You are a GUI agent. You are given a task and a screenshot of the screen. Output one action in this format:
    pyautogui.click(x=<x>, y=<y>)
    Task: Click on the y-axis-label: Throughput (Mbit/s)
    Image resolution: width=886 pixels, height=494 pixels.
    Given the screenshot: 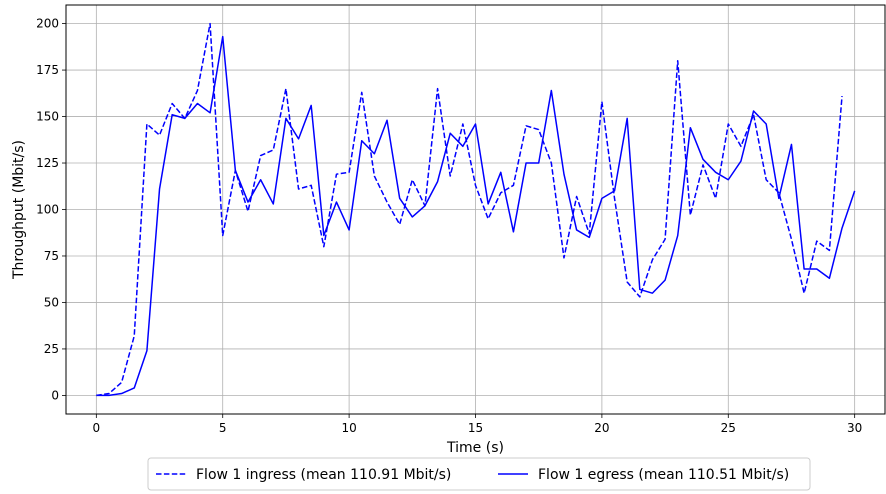 What is the action you would take?
    pyautogui.click(x=19, y=210)
    